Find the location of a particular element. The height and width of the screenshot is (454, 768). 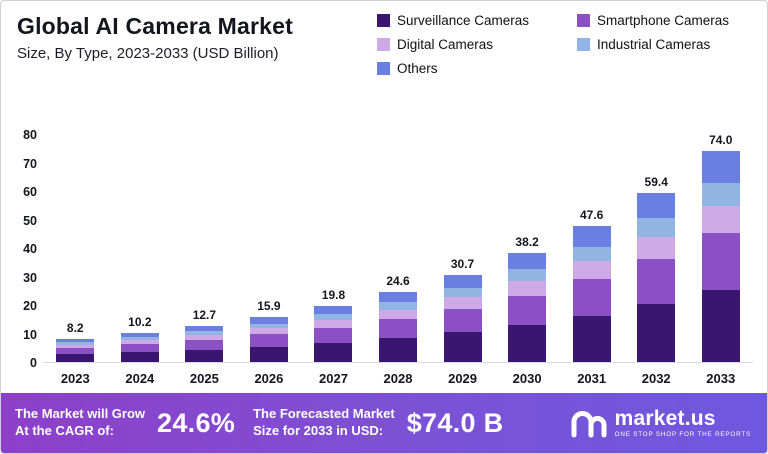

x-label-2029: 2029 is located at coordinates (463, 378).